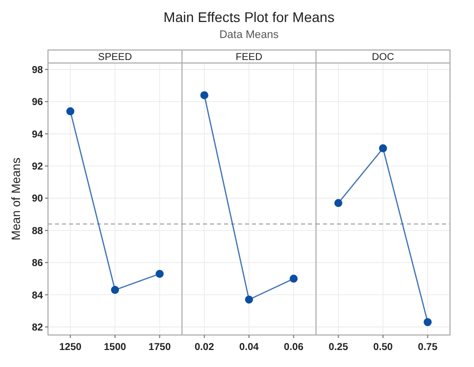  I want to click on x-tick-label: 0.75, so click(428, 347).